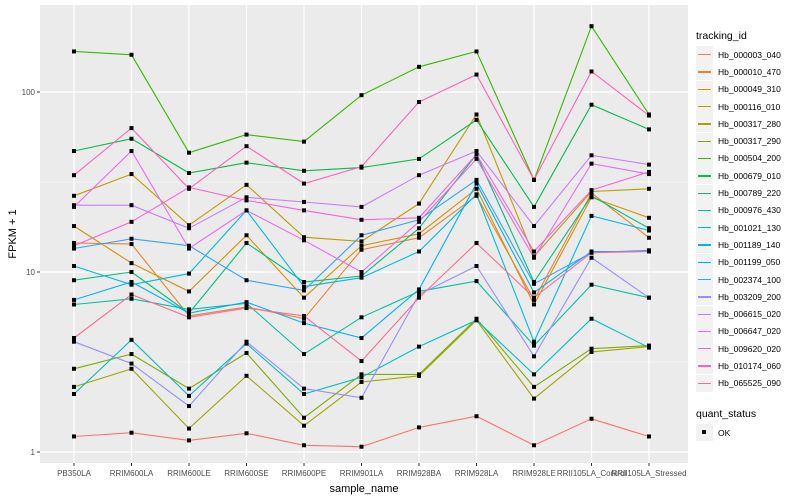  I want to click on legend2-label: OK, so click(724, 432).